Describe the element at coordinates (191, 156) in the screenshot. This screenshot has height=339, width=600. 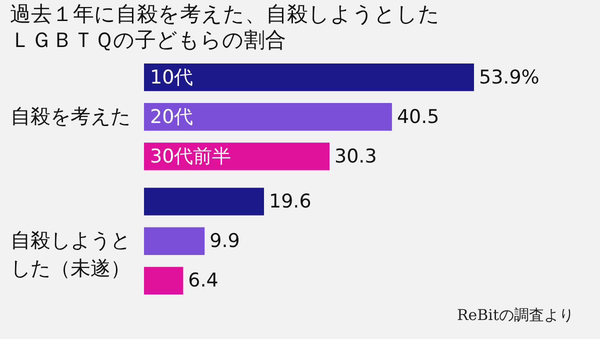
I see `series-label: 30代前半` at that location.